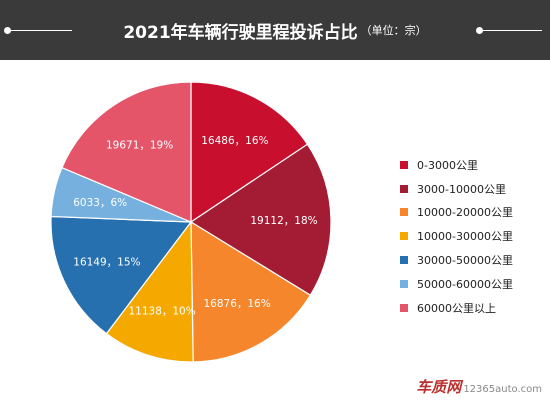  What do you see at coordinates (106, 263) in the screenshot?
I see `slice-data-label: 16149，15%` at bounding box center [106, 263].